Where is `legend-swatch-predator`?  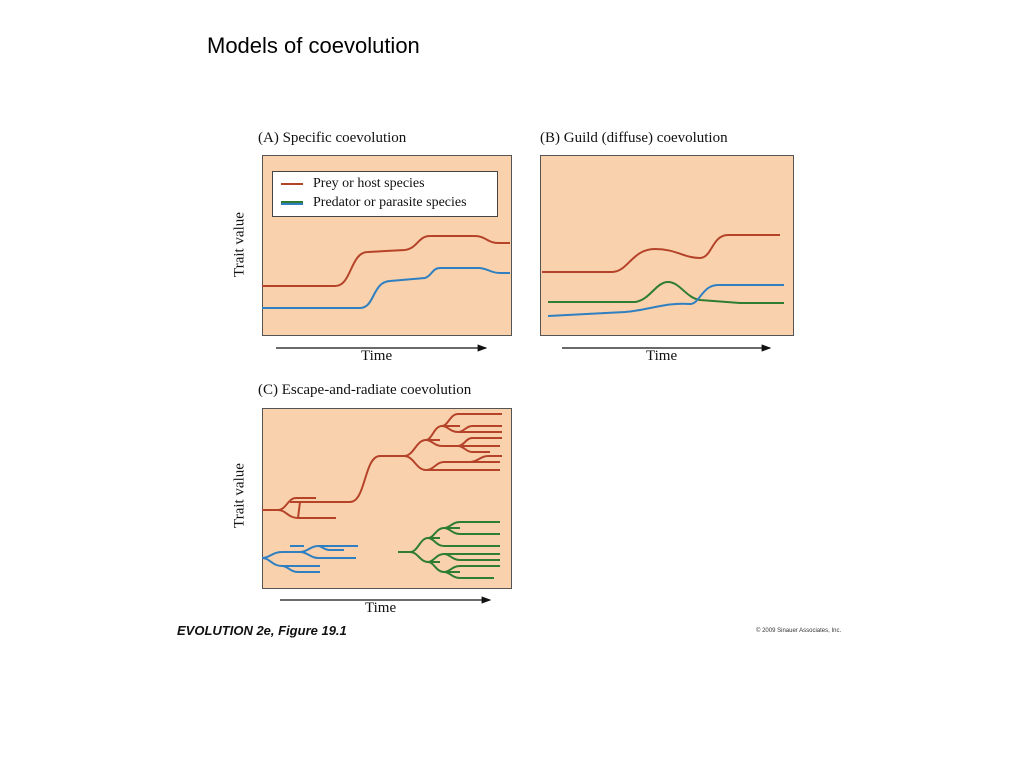 legend-swatch-predator is located at coordinates (292, 203).